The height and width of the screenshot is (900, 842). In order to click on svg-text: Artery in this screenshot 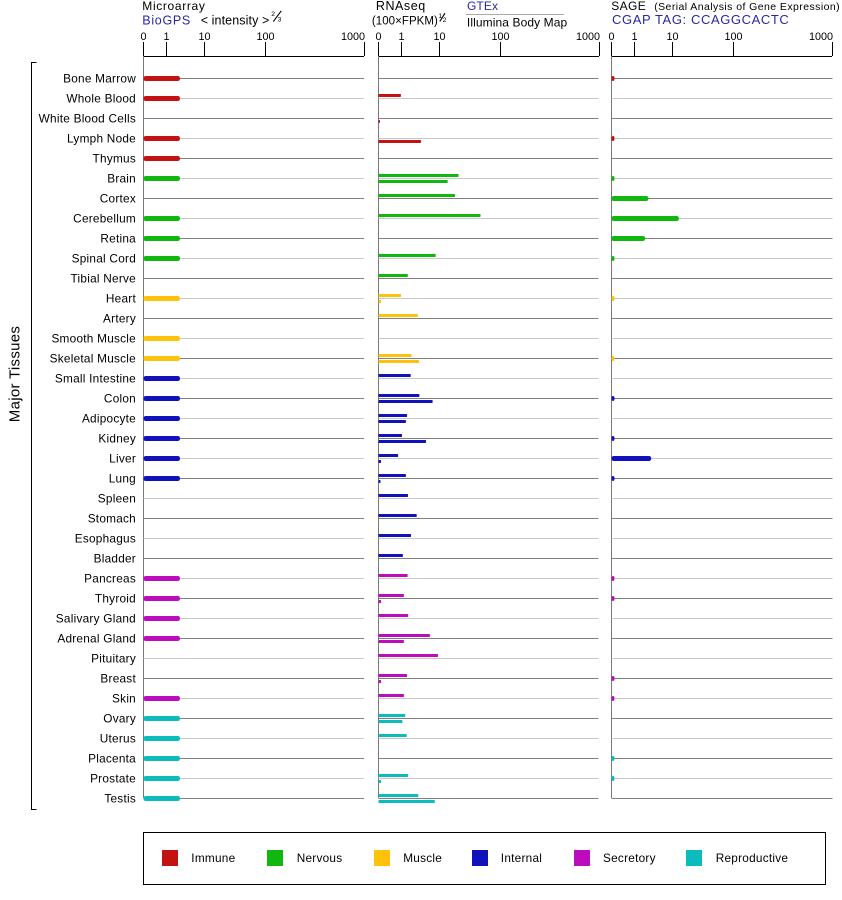, I will do `click(119, 318)`.